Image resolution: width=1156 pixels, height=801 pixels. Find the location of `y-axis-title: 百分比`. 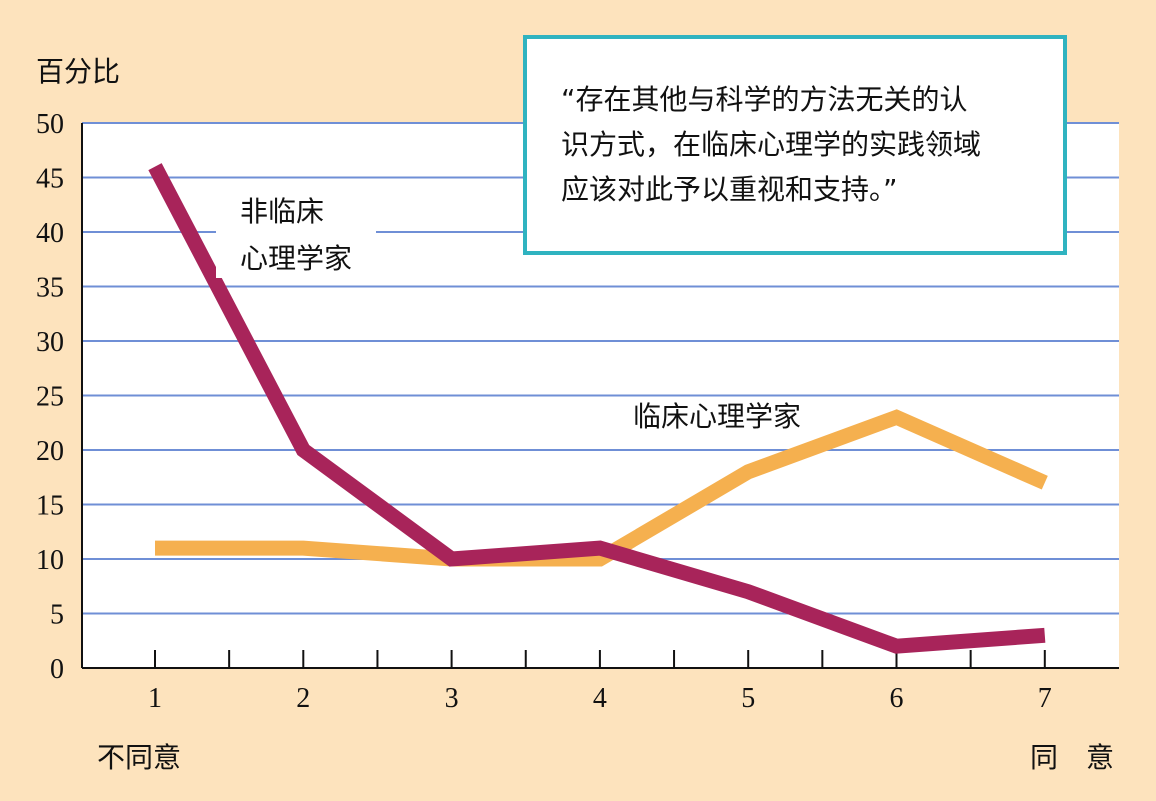

y-axis-title: 百分比 is located at coordinates (78, 71).